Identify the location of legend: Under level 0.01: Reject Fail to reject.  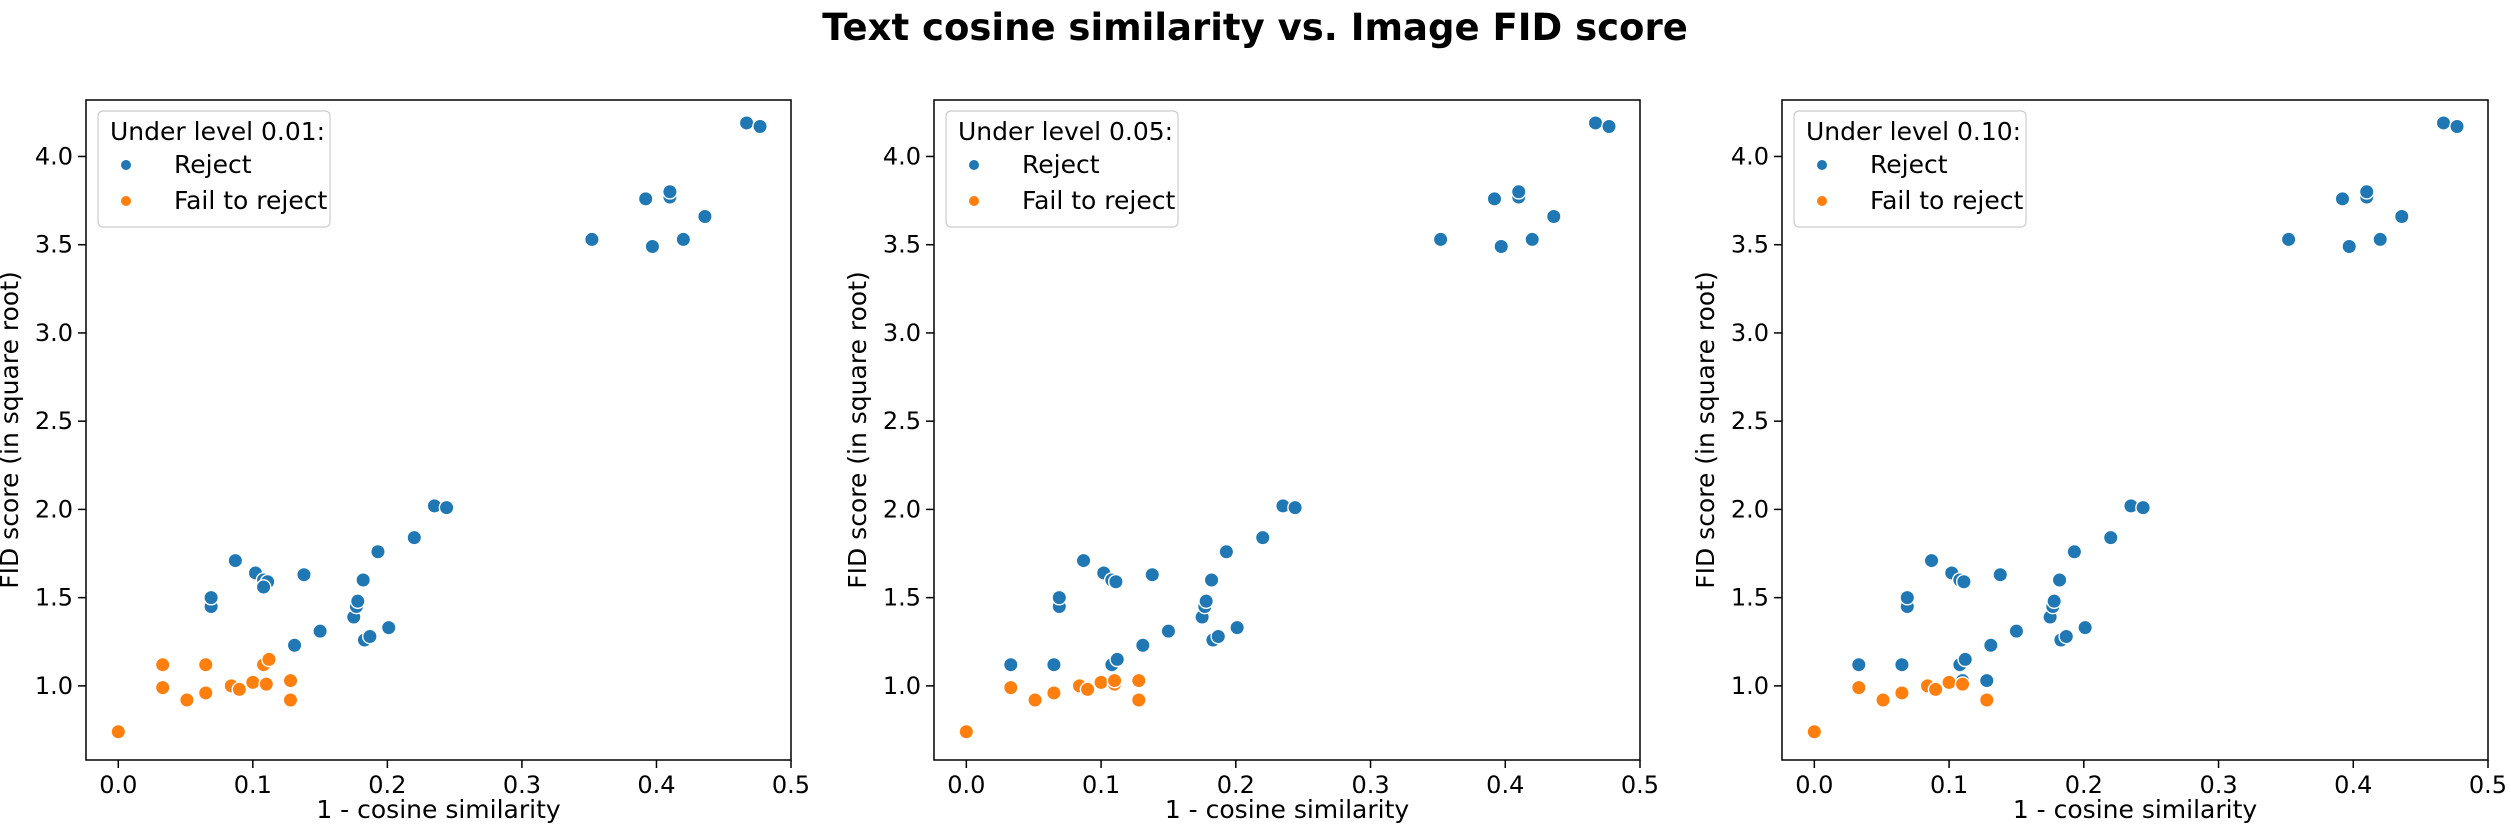
(214, 169).